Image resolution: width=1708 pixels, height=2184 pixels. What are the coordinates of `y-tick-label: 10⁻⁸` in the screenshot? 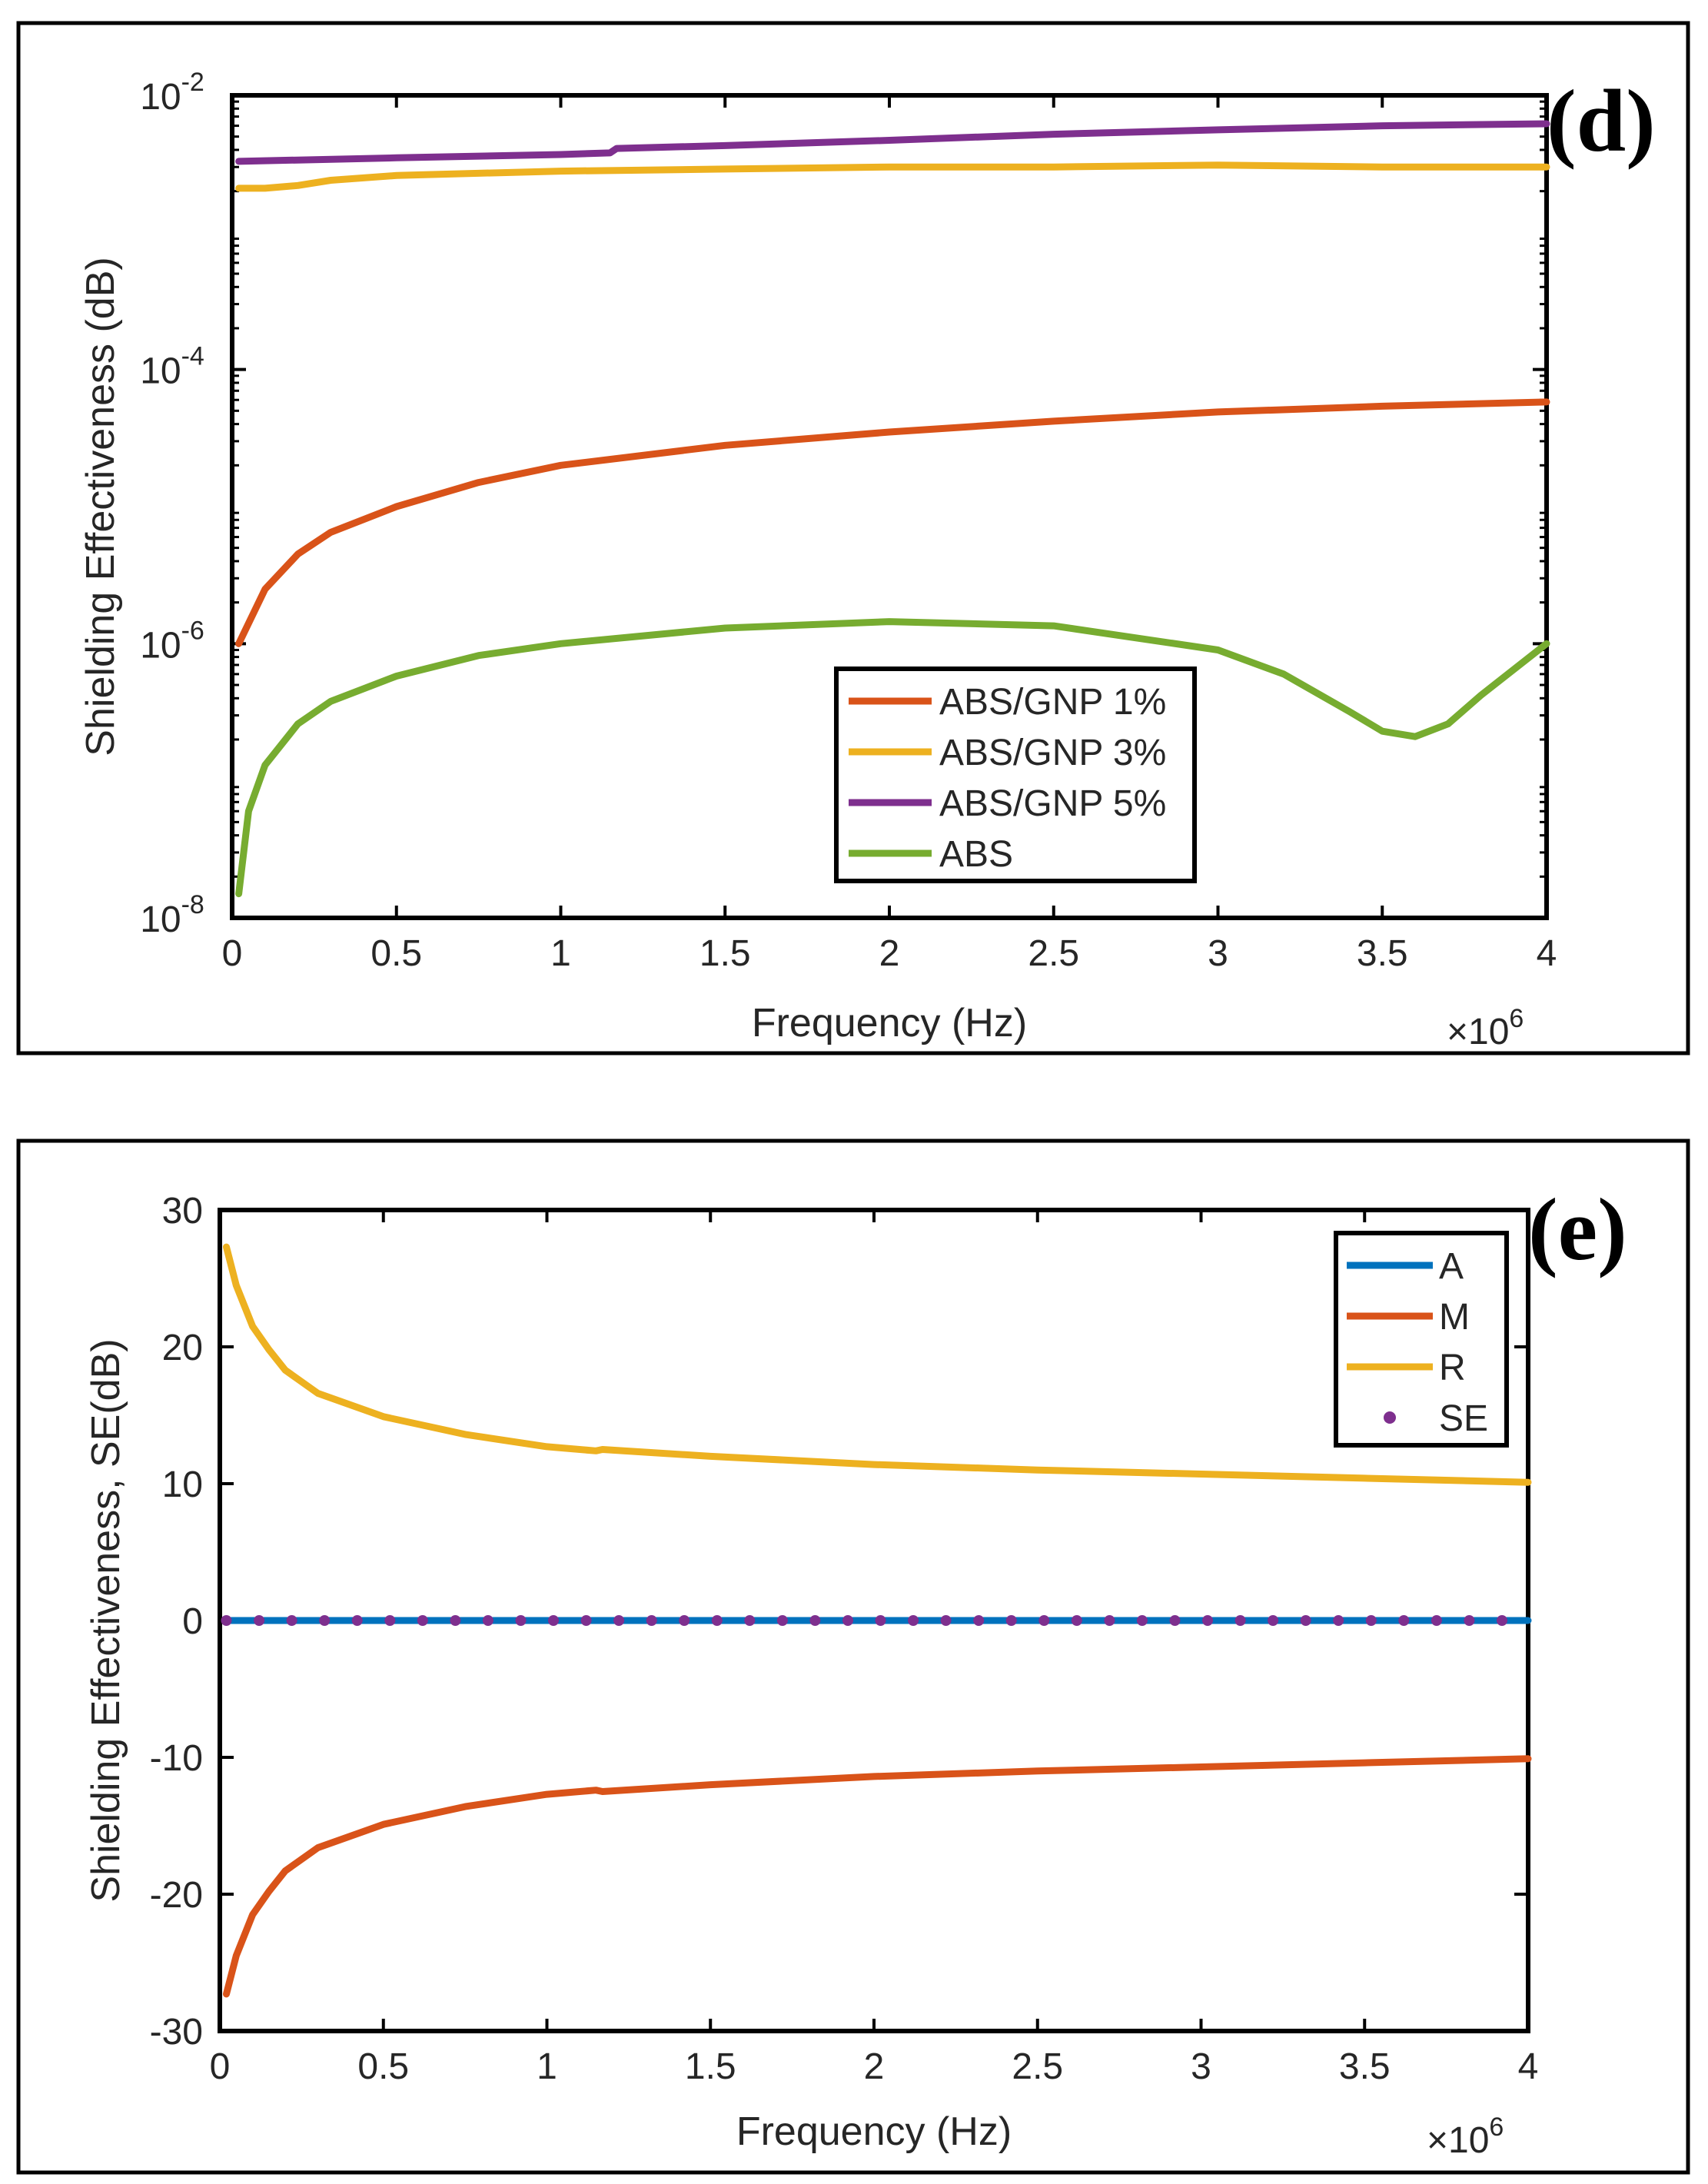 It's located at (172, 915).